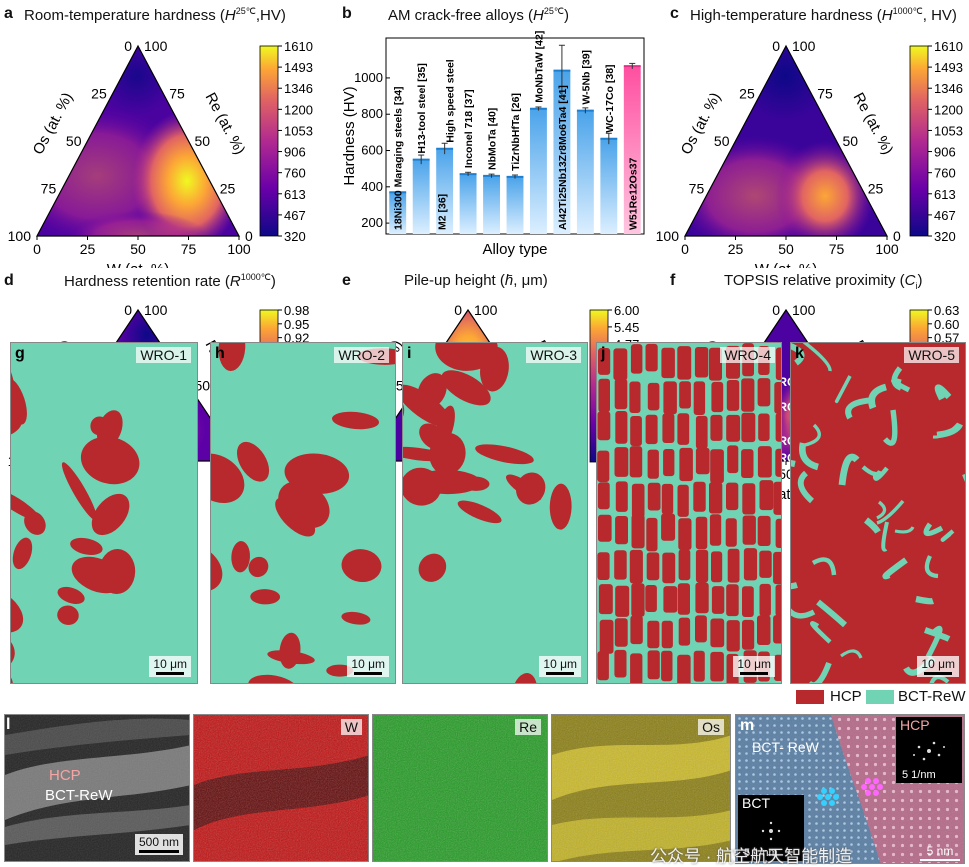 The height and width of the screenshot is (867, 969). What do you see at coordinates (786, 249) in the screenshot?
I see `bottom-tick-50: 50` at bounding box center [786, 249].